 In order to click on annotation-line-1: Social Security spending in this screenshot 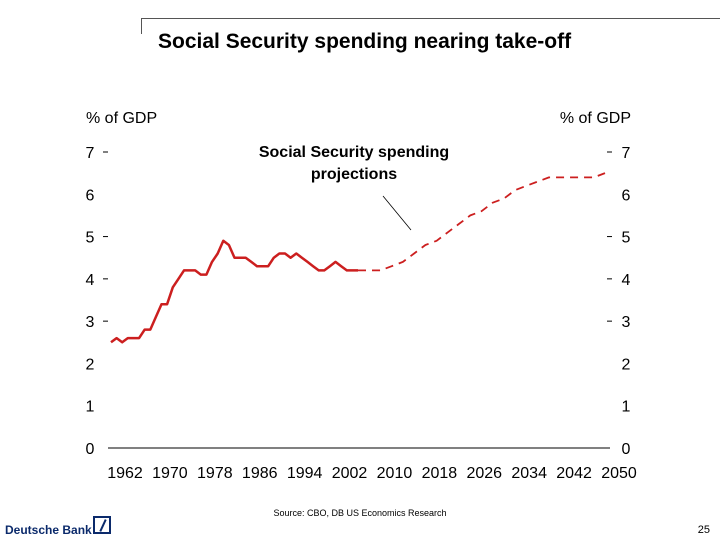, I will do `click(354, 152)`.